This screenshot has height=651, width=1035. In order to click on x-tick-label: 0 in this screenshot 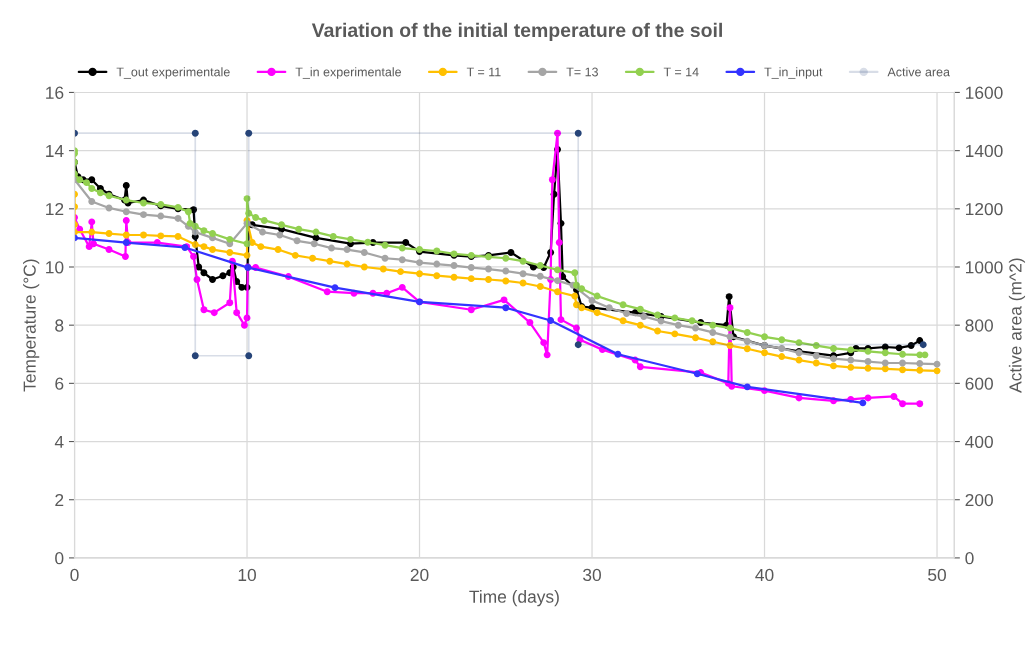, I will do `click(74, 575)`.